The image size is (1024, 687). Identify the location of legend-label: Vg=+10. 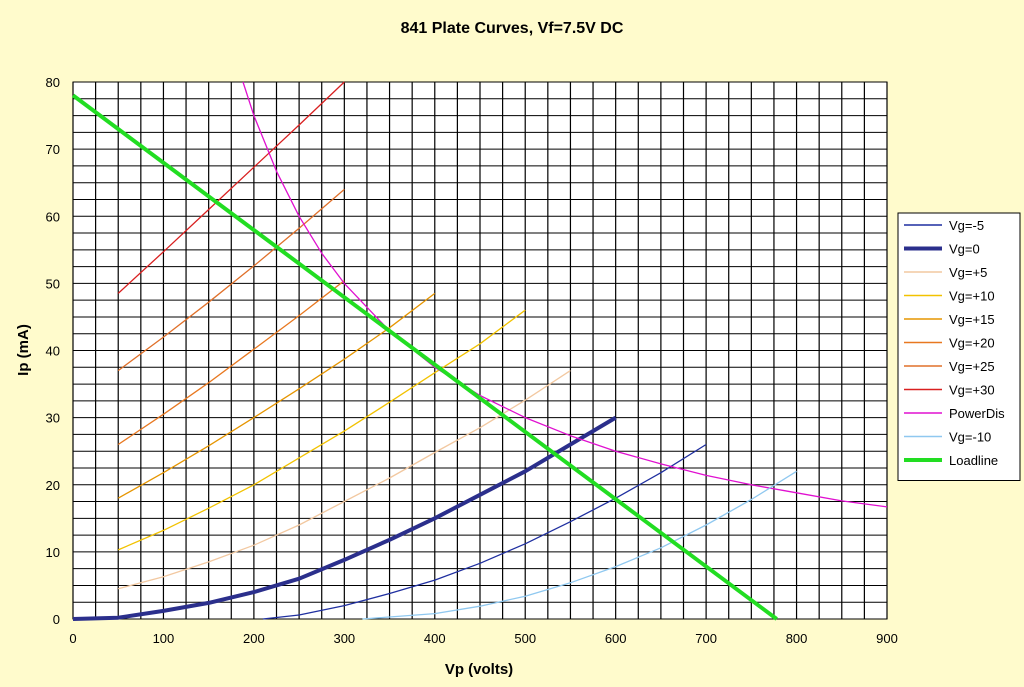
(972, 296).